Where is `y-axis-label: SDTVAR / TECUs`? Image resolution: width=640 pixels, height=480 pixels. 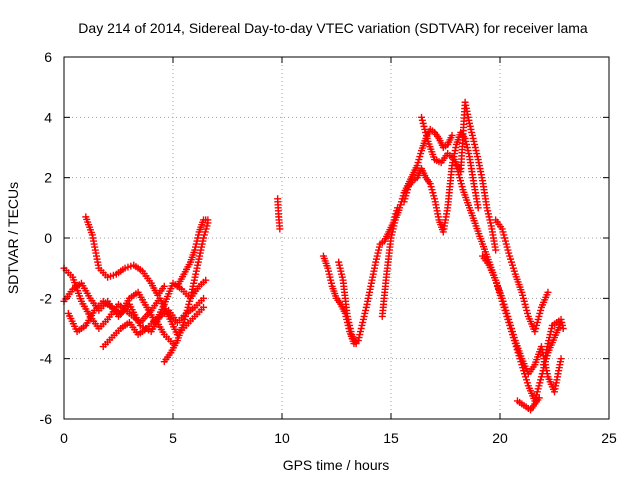
y-axis-label: SDTVAR / TECUs is located at coordinates (13, 238).